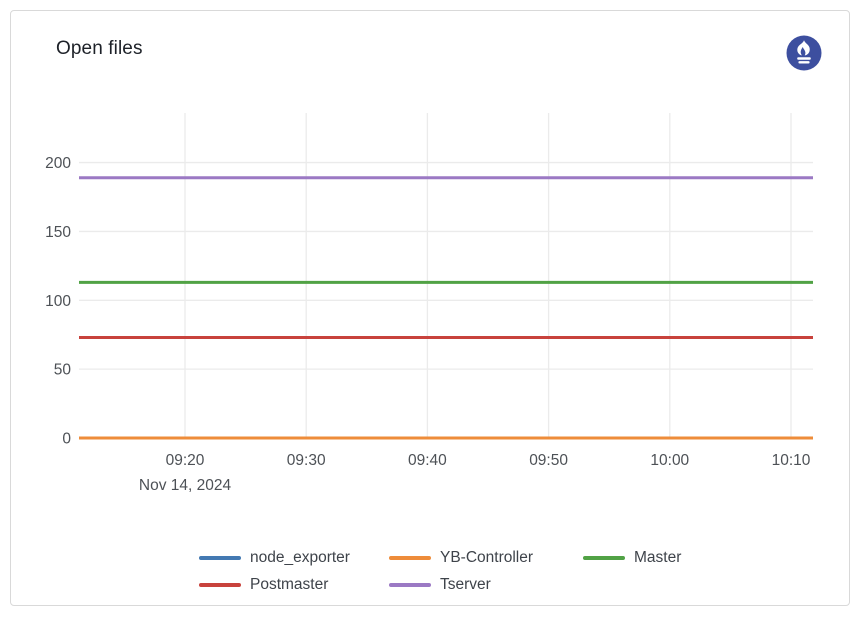  Describe the element at coordinates (306, 460) in the screenshot. I see `x-tick-label: 09:30` at that location.